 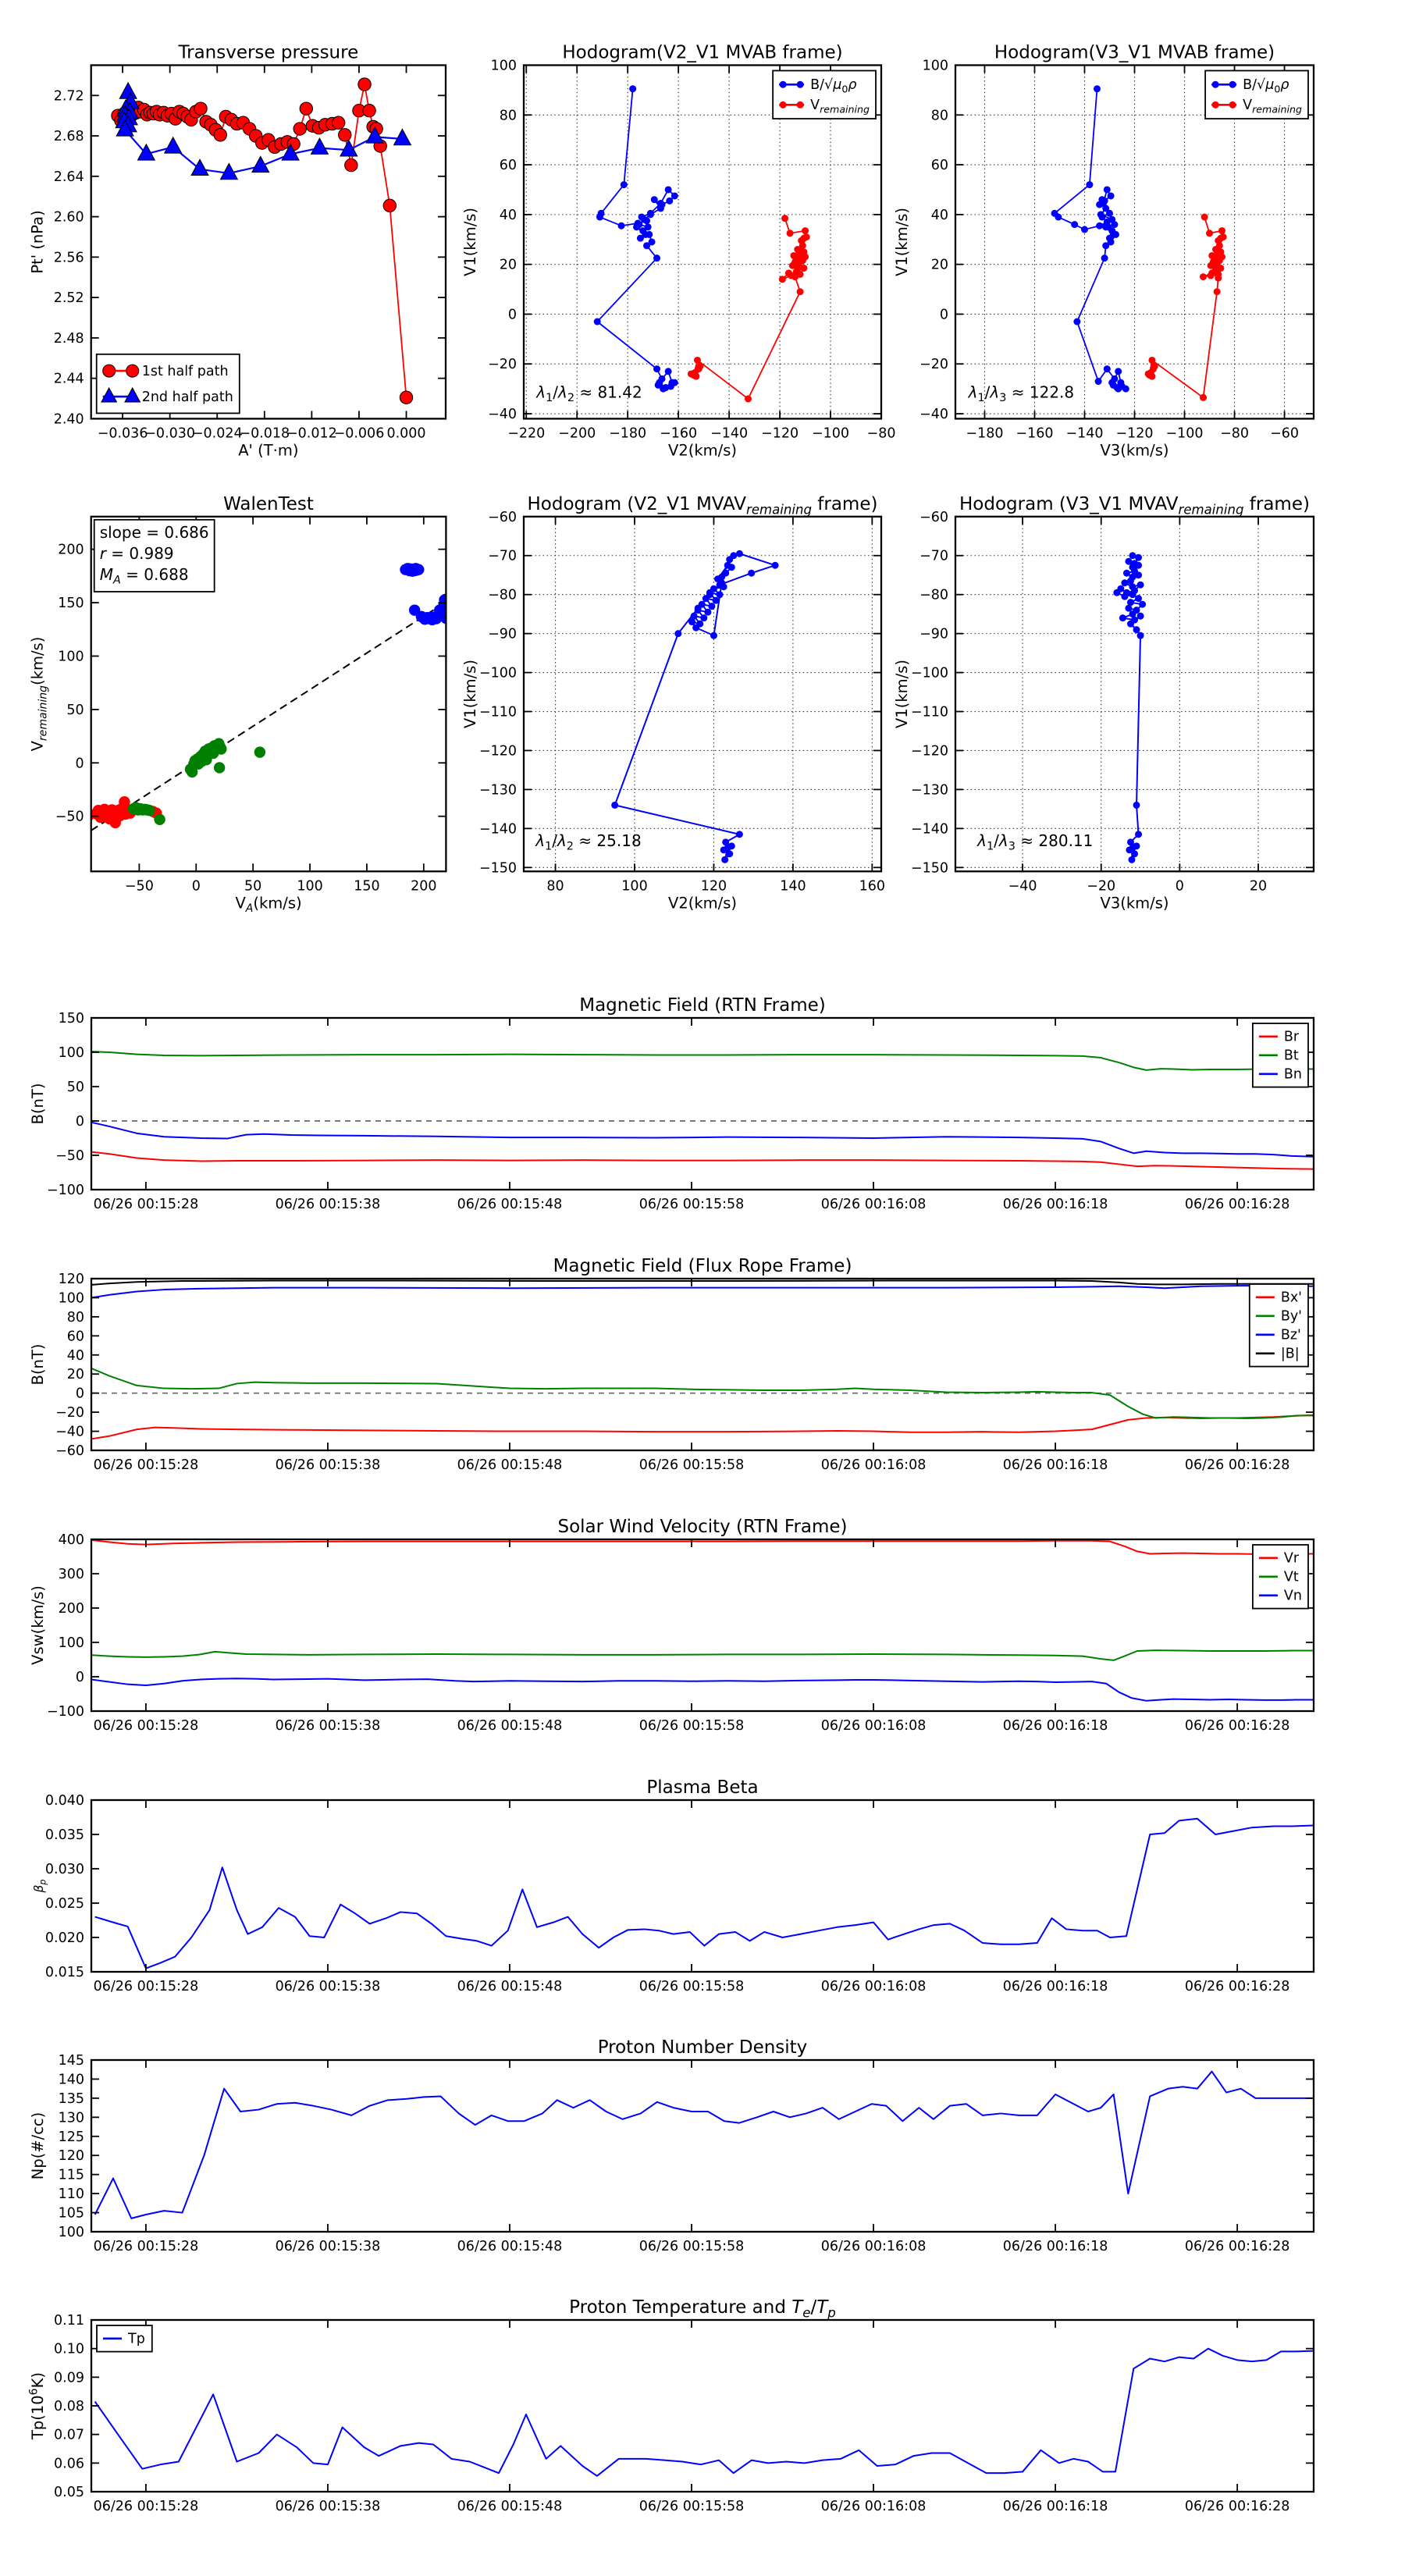 I want to click on y-tick-label: 0.10, so click(x=69, y=2349).